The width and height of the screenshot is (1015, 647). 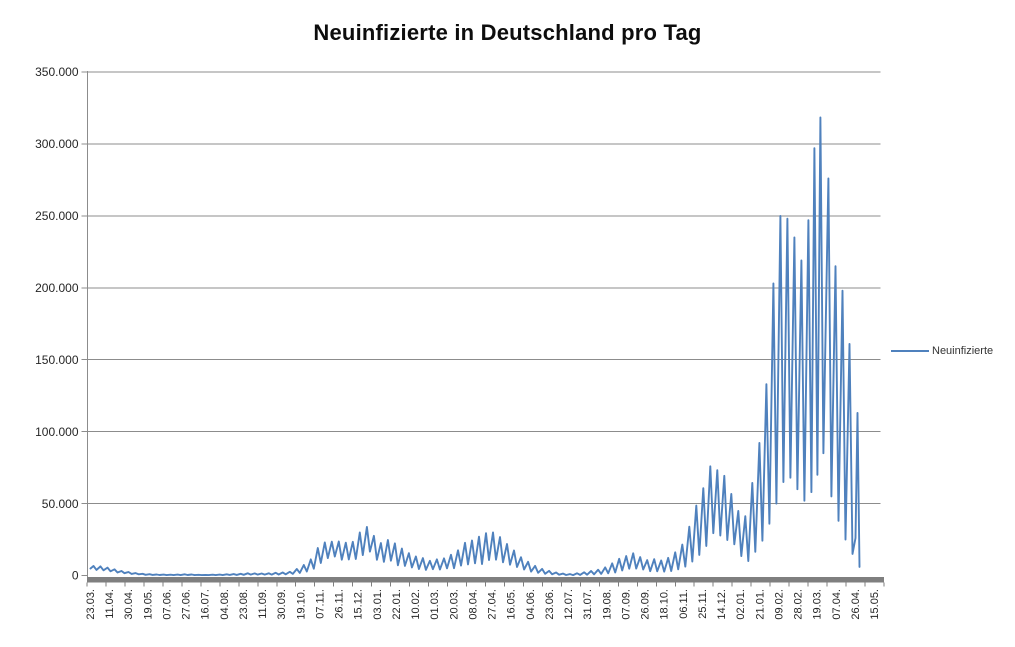 I want to click on y-axis-label: 350.000, so click(x=57, y=72).